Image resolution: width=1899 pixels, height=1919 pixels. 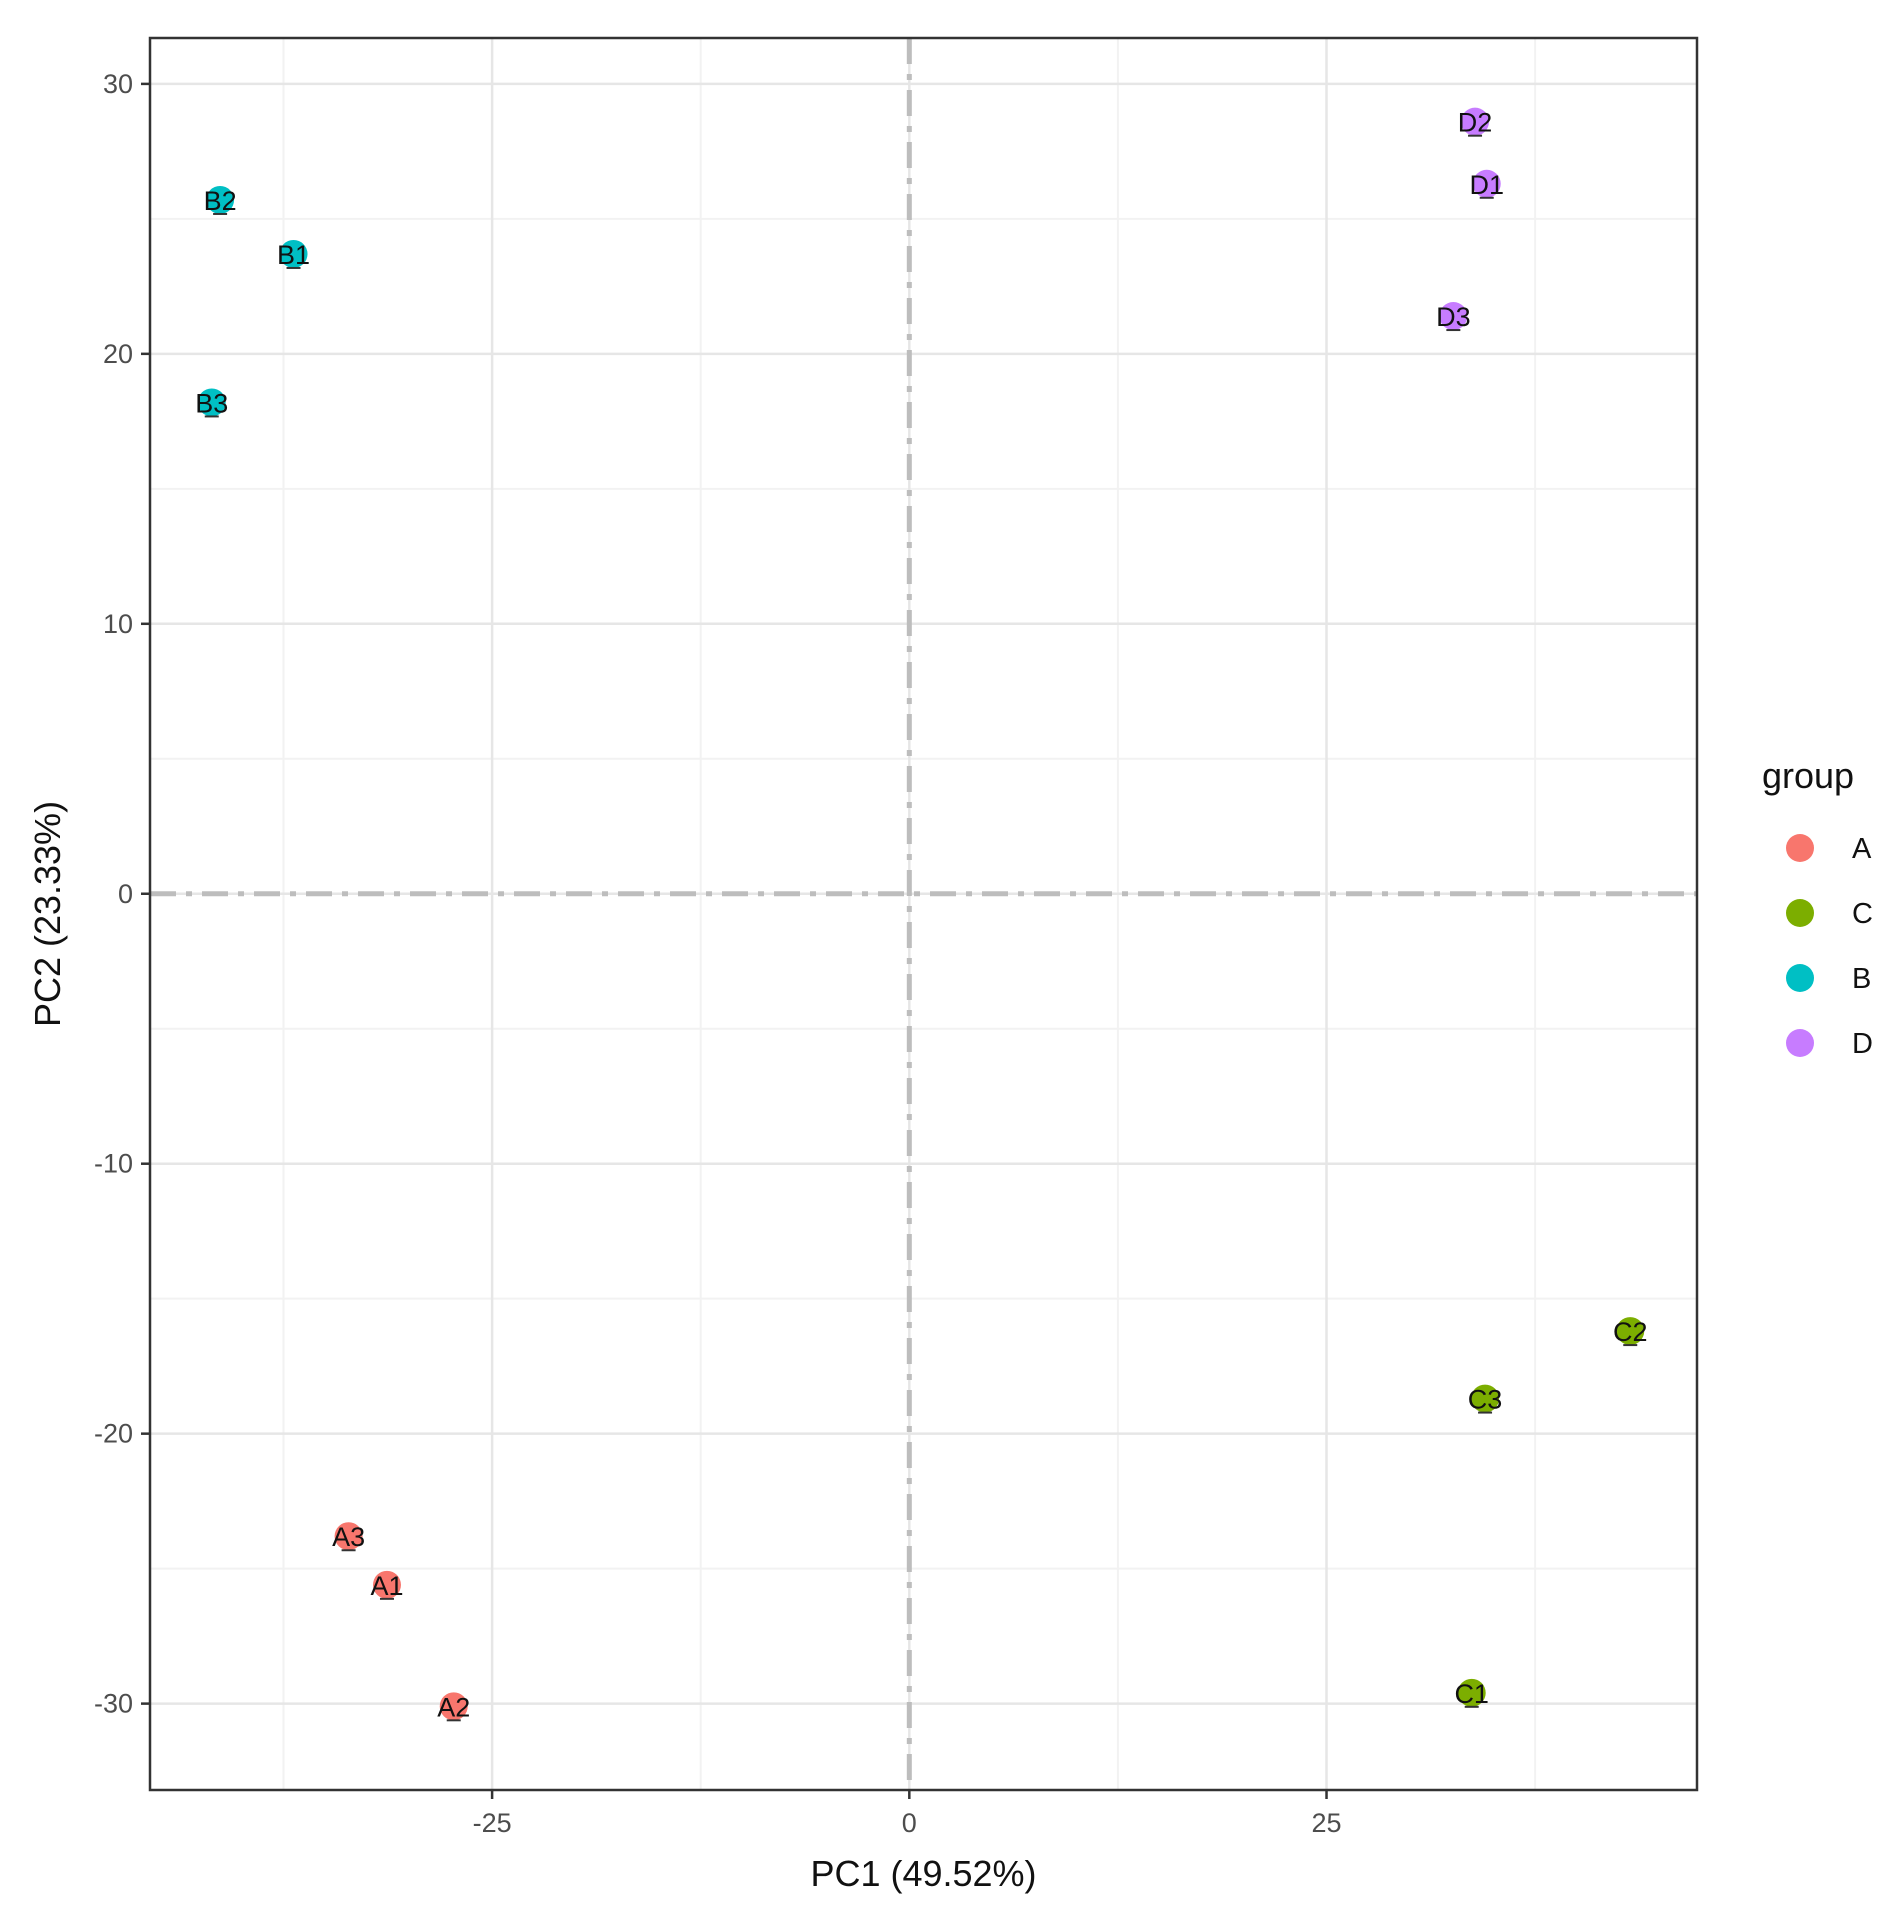 I want to click on point-label-d1: D1, so click(x=1486, y=185).